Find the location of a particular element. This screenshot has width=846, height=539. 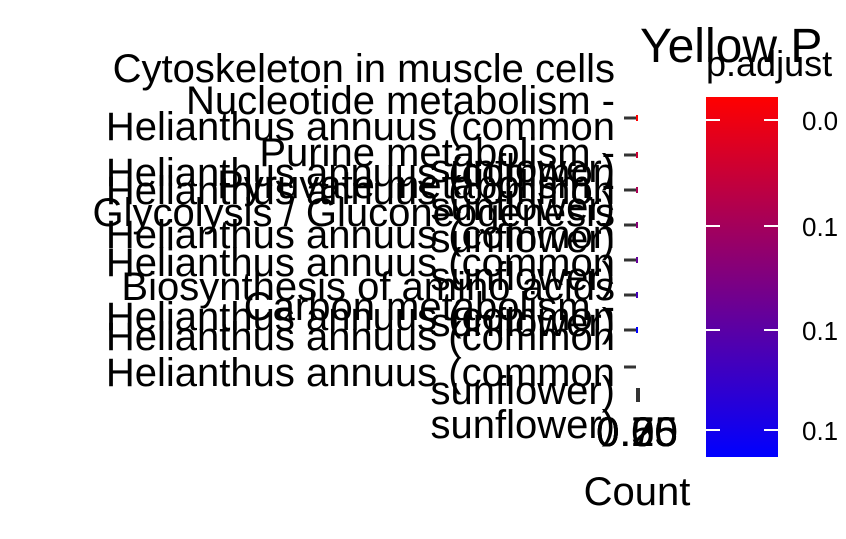

bar-stub is located at coordinates (638, 395).